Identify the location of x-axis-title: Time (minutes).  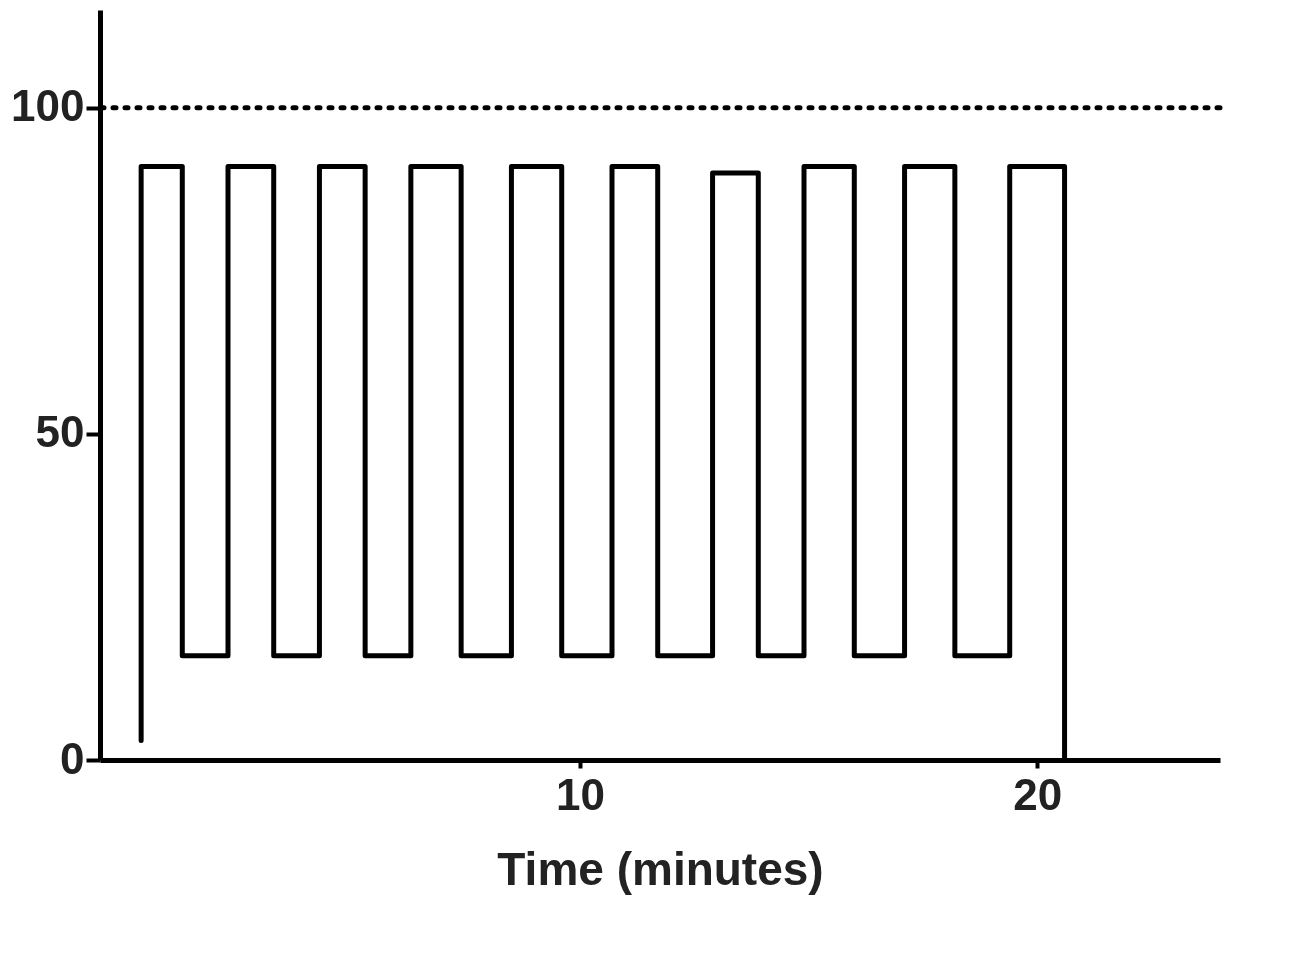
(660, 868).